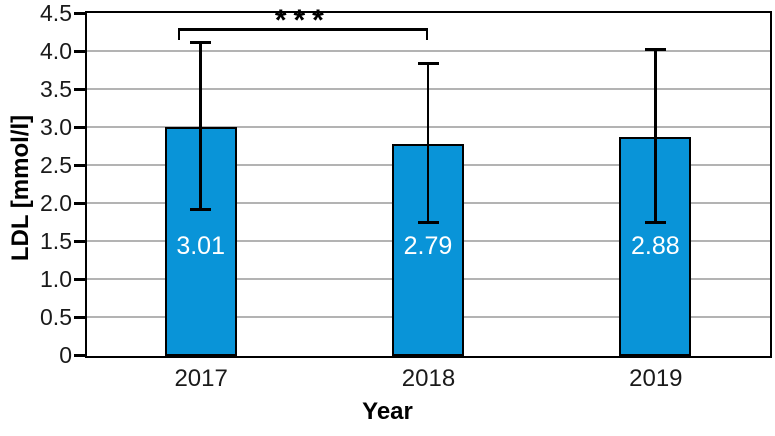  What do you see at coordinates (56, 279) in the screenshot?
I see `y-tick-label: 1.0` at bounding box center [56, 279].